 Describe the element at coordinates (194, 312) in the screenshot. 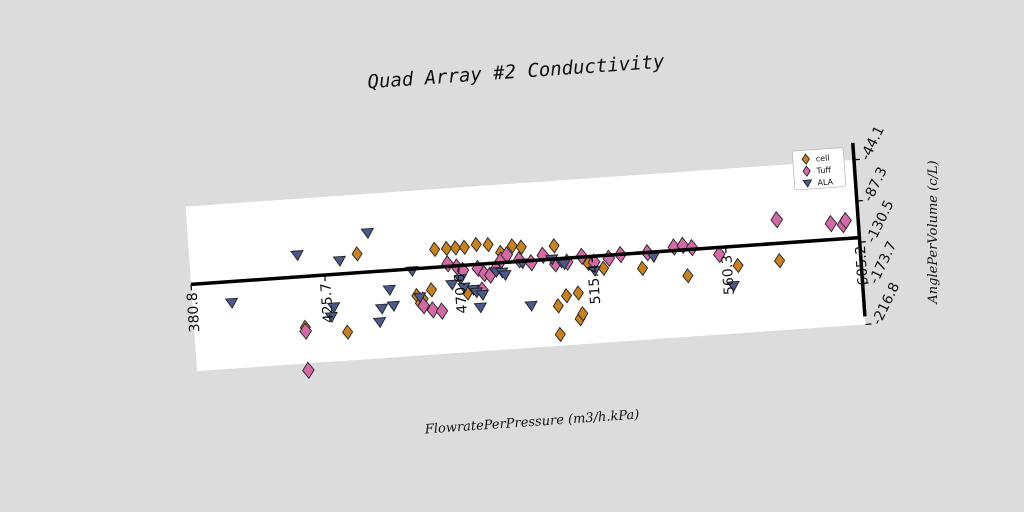

I see `x-tick-label: 380.8` at that location.